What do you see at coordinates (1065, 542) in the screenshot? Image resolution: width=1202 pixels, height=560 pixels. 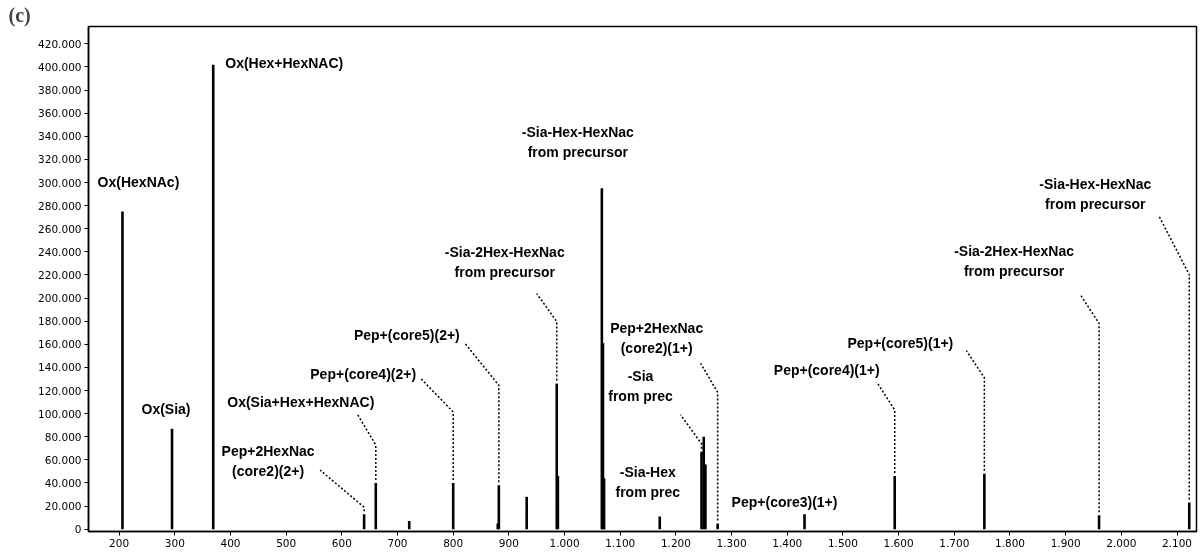 I see `x-tick-label: 1.900` at bounding box center [1065, 542].